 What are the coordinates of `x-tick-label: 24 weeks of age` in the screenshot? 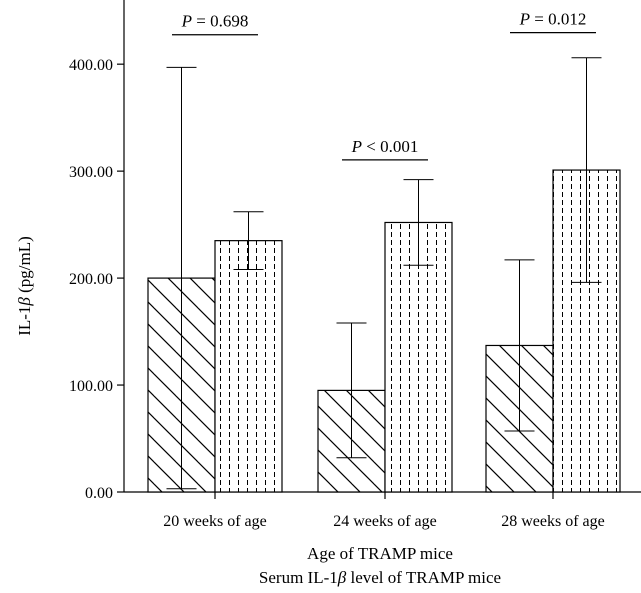 It's located at (385, 521).